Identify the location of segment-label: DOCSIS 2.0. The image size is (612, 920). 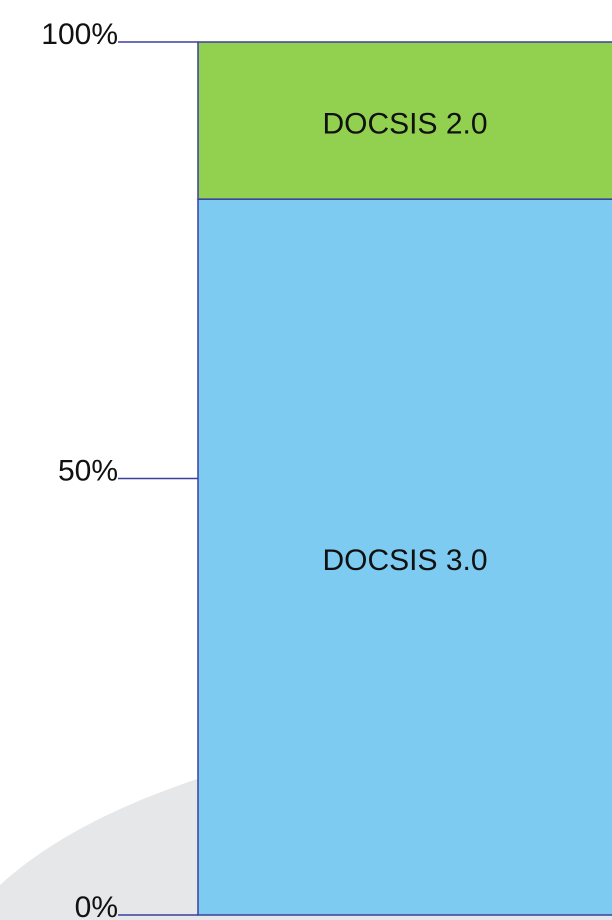
(404, 123).